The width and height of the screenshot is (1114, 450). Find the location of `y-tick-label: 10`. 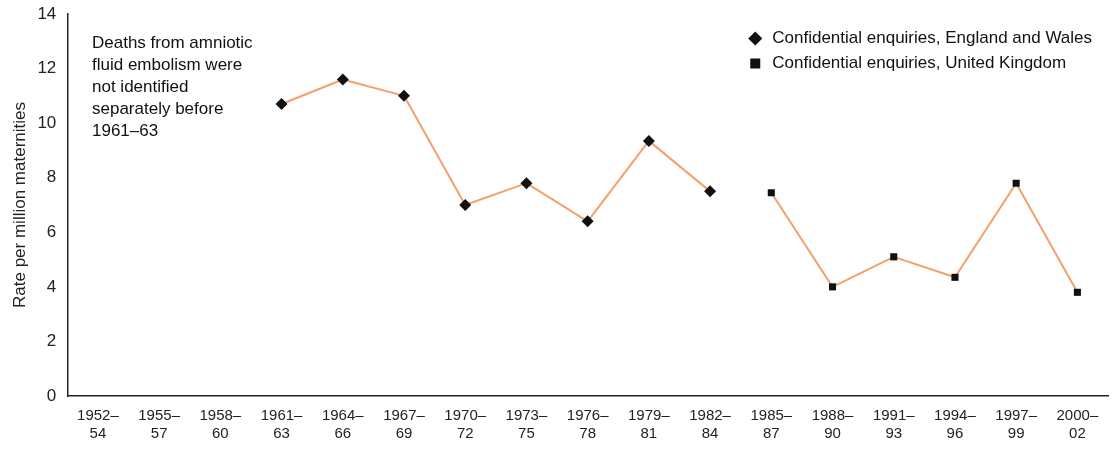

y-tick-label: 10 is located at coordinates (47, 122).